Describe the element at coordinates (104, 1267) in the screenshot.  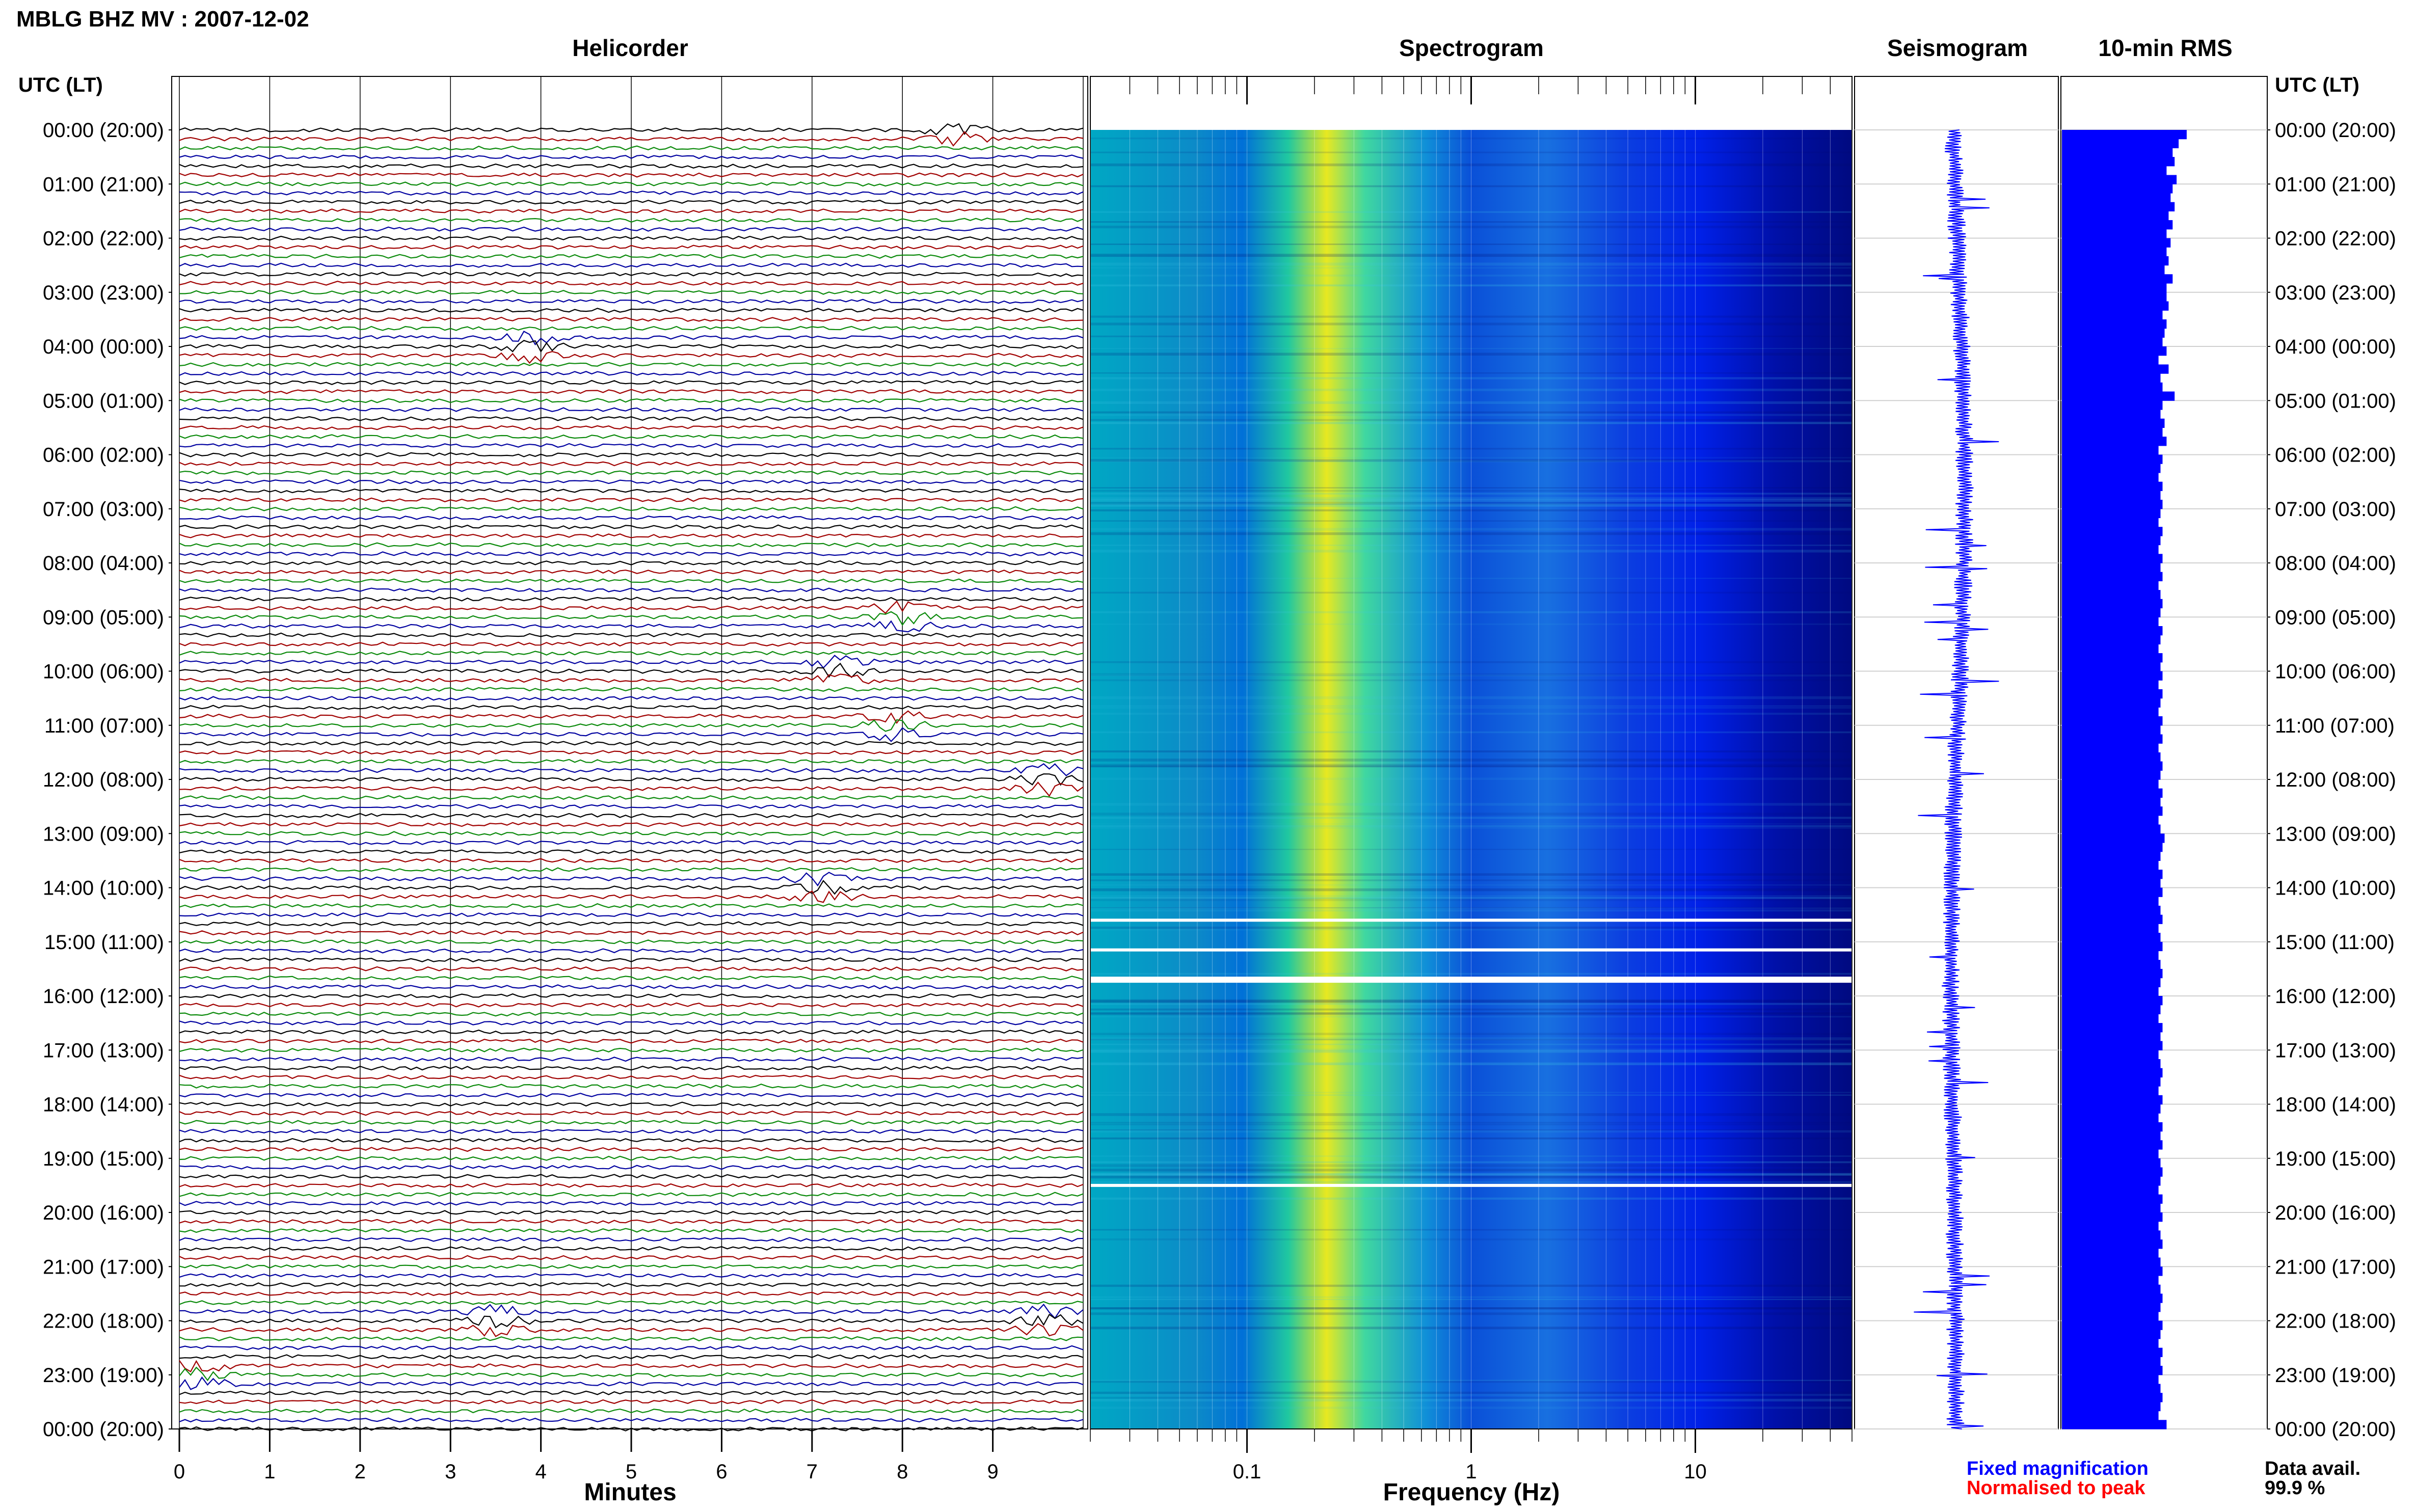
I see `time-label-left: 21:00 (17:00)` at that location.